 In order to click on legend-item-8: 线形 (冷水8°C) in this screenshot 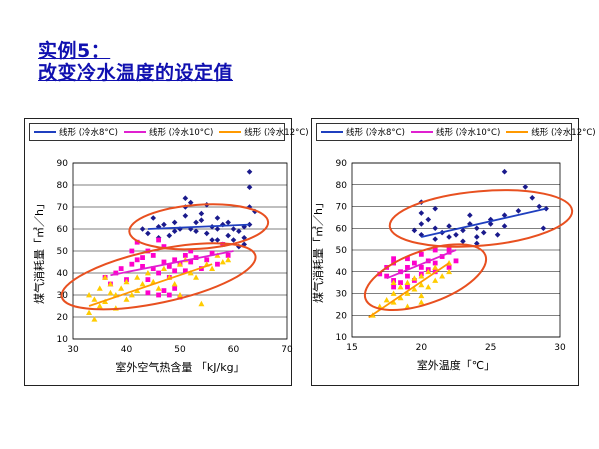, I will do `click(76, 132)`.